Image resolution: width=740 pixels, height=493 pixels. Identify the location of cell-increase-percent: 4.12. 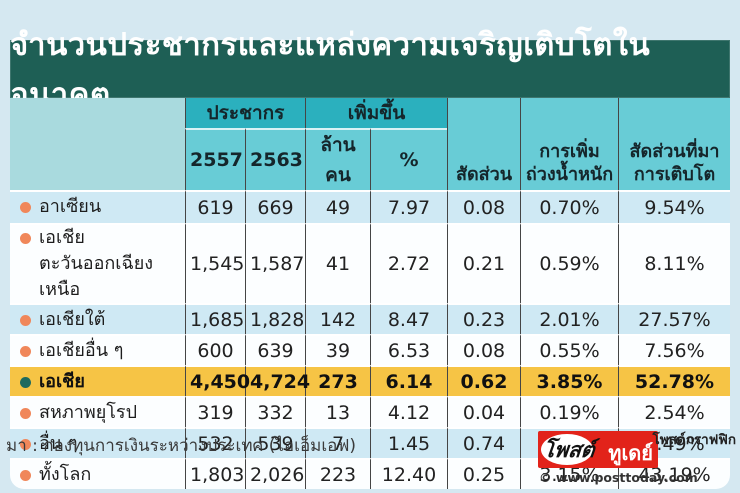
(408, 412).